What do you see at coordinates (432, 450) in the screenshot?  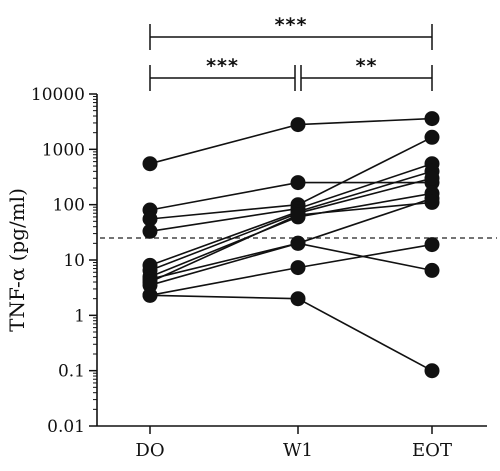 I see `x-tick-label: EOT` at bounding box center [432, 450].